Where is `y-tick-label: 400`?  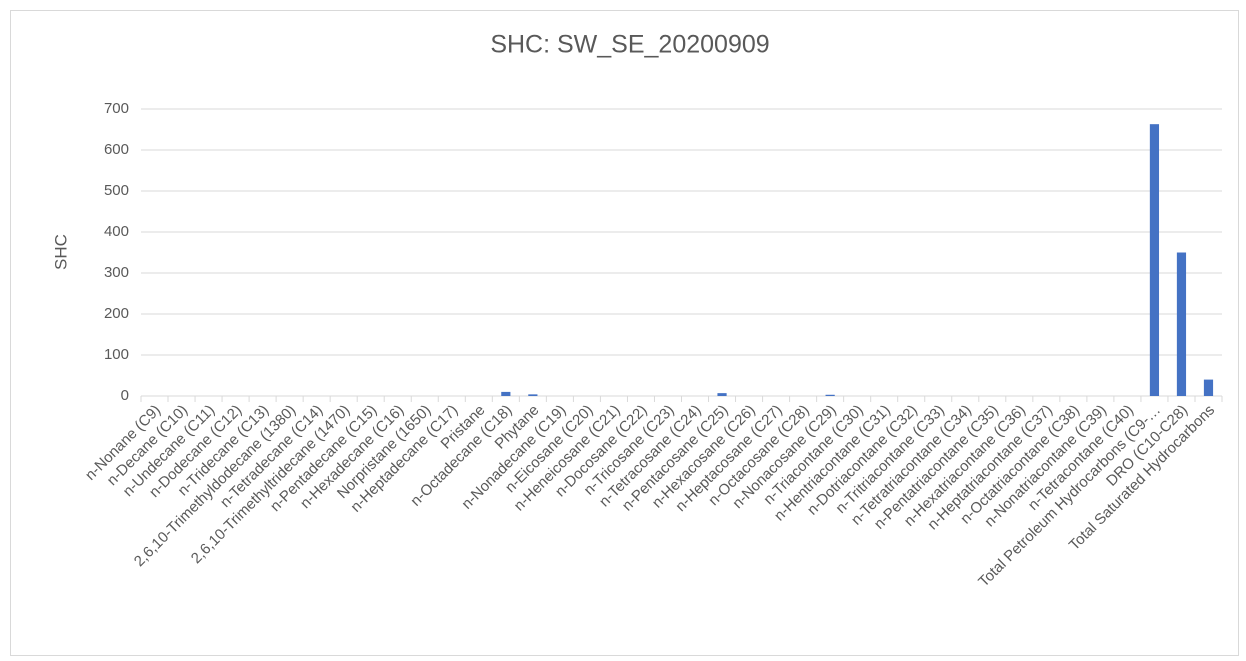 y-tick-label: 400 is located at coordinates (116, 231).